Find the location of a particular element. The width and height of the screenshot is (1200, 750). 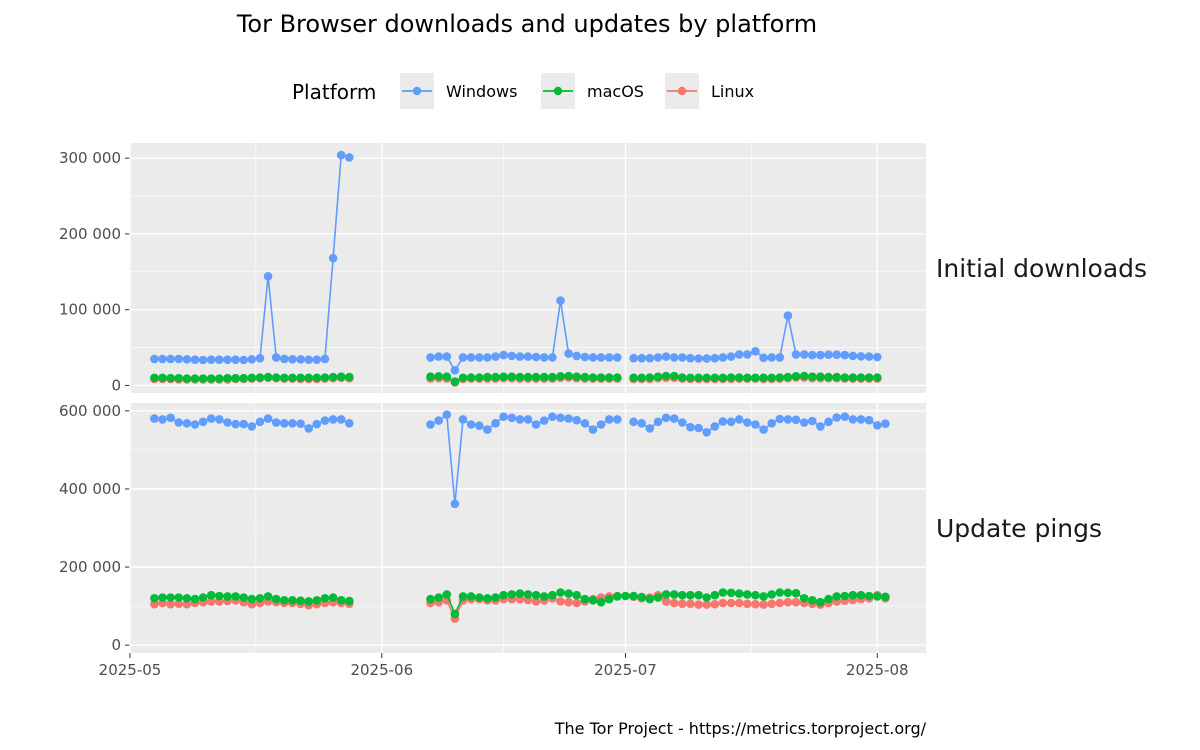

legend-title: Platform is located at coordinates (334, 92).